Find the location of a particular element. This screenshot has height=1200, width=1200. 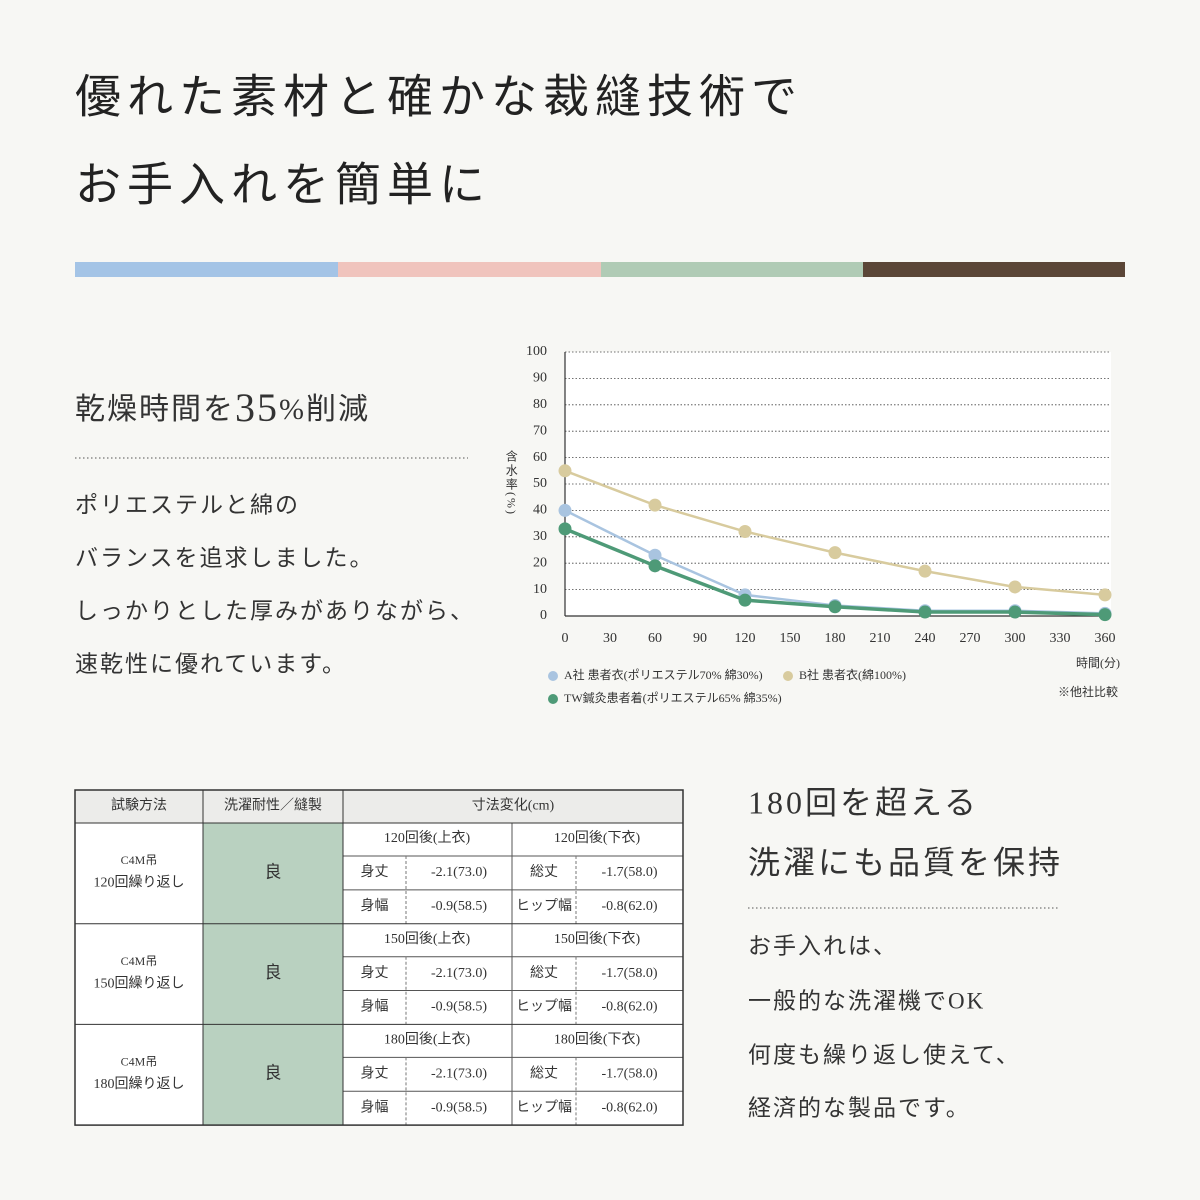

y-tick-label: 10 is located at coordinates (540, 589).